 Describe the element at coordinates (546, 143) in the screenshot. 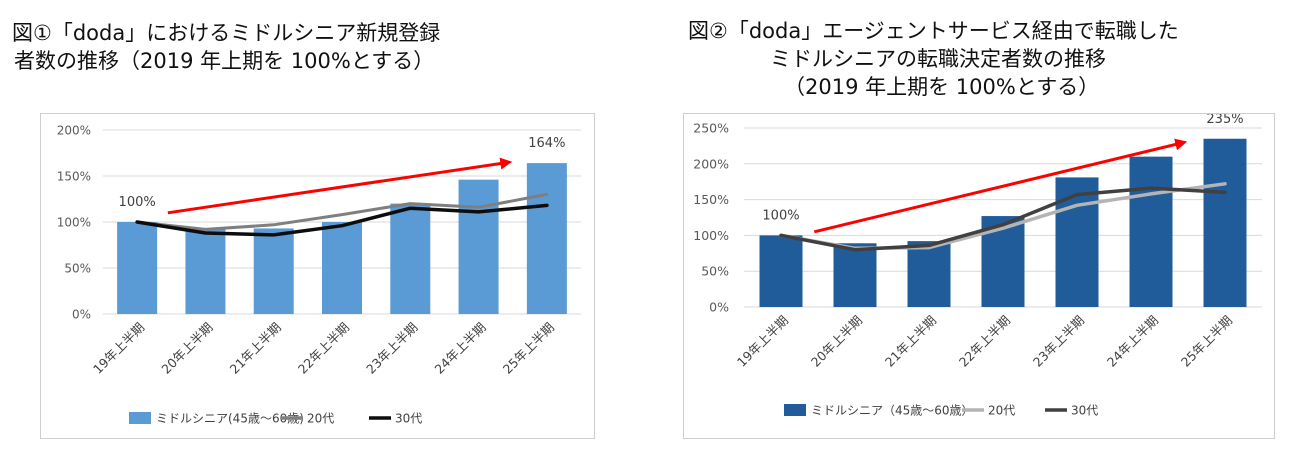

I see `data-label-last: 164%` at that location.